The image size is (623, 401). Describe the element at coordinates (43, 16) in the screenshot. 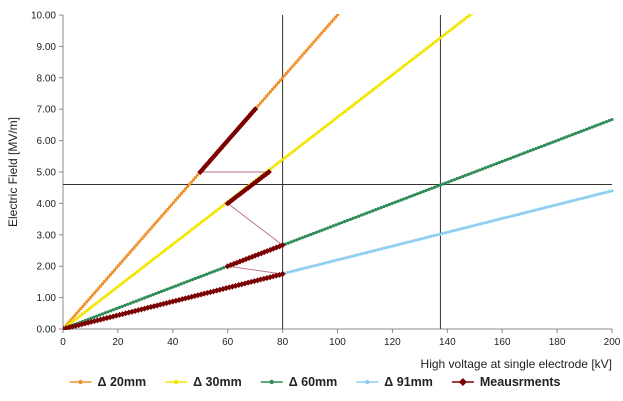

I see `y-tick-label: 10.00` at that location.